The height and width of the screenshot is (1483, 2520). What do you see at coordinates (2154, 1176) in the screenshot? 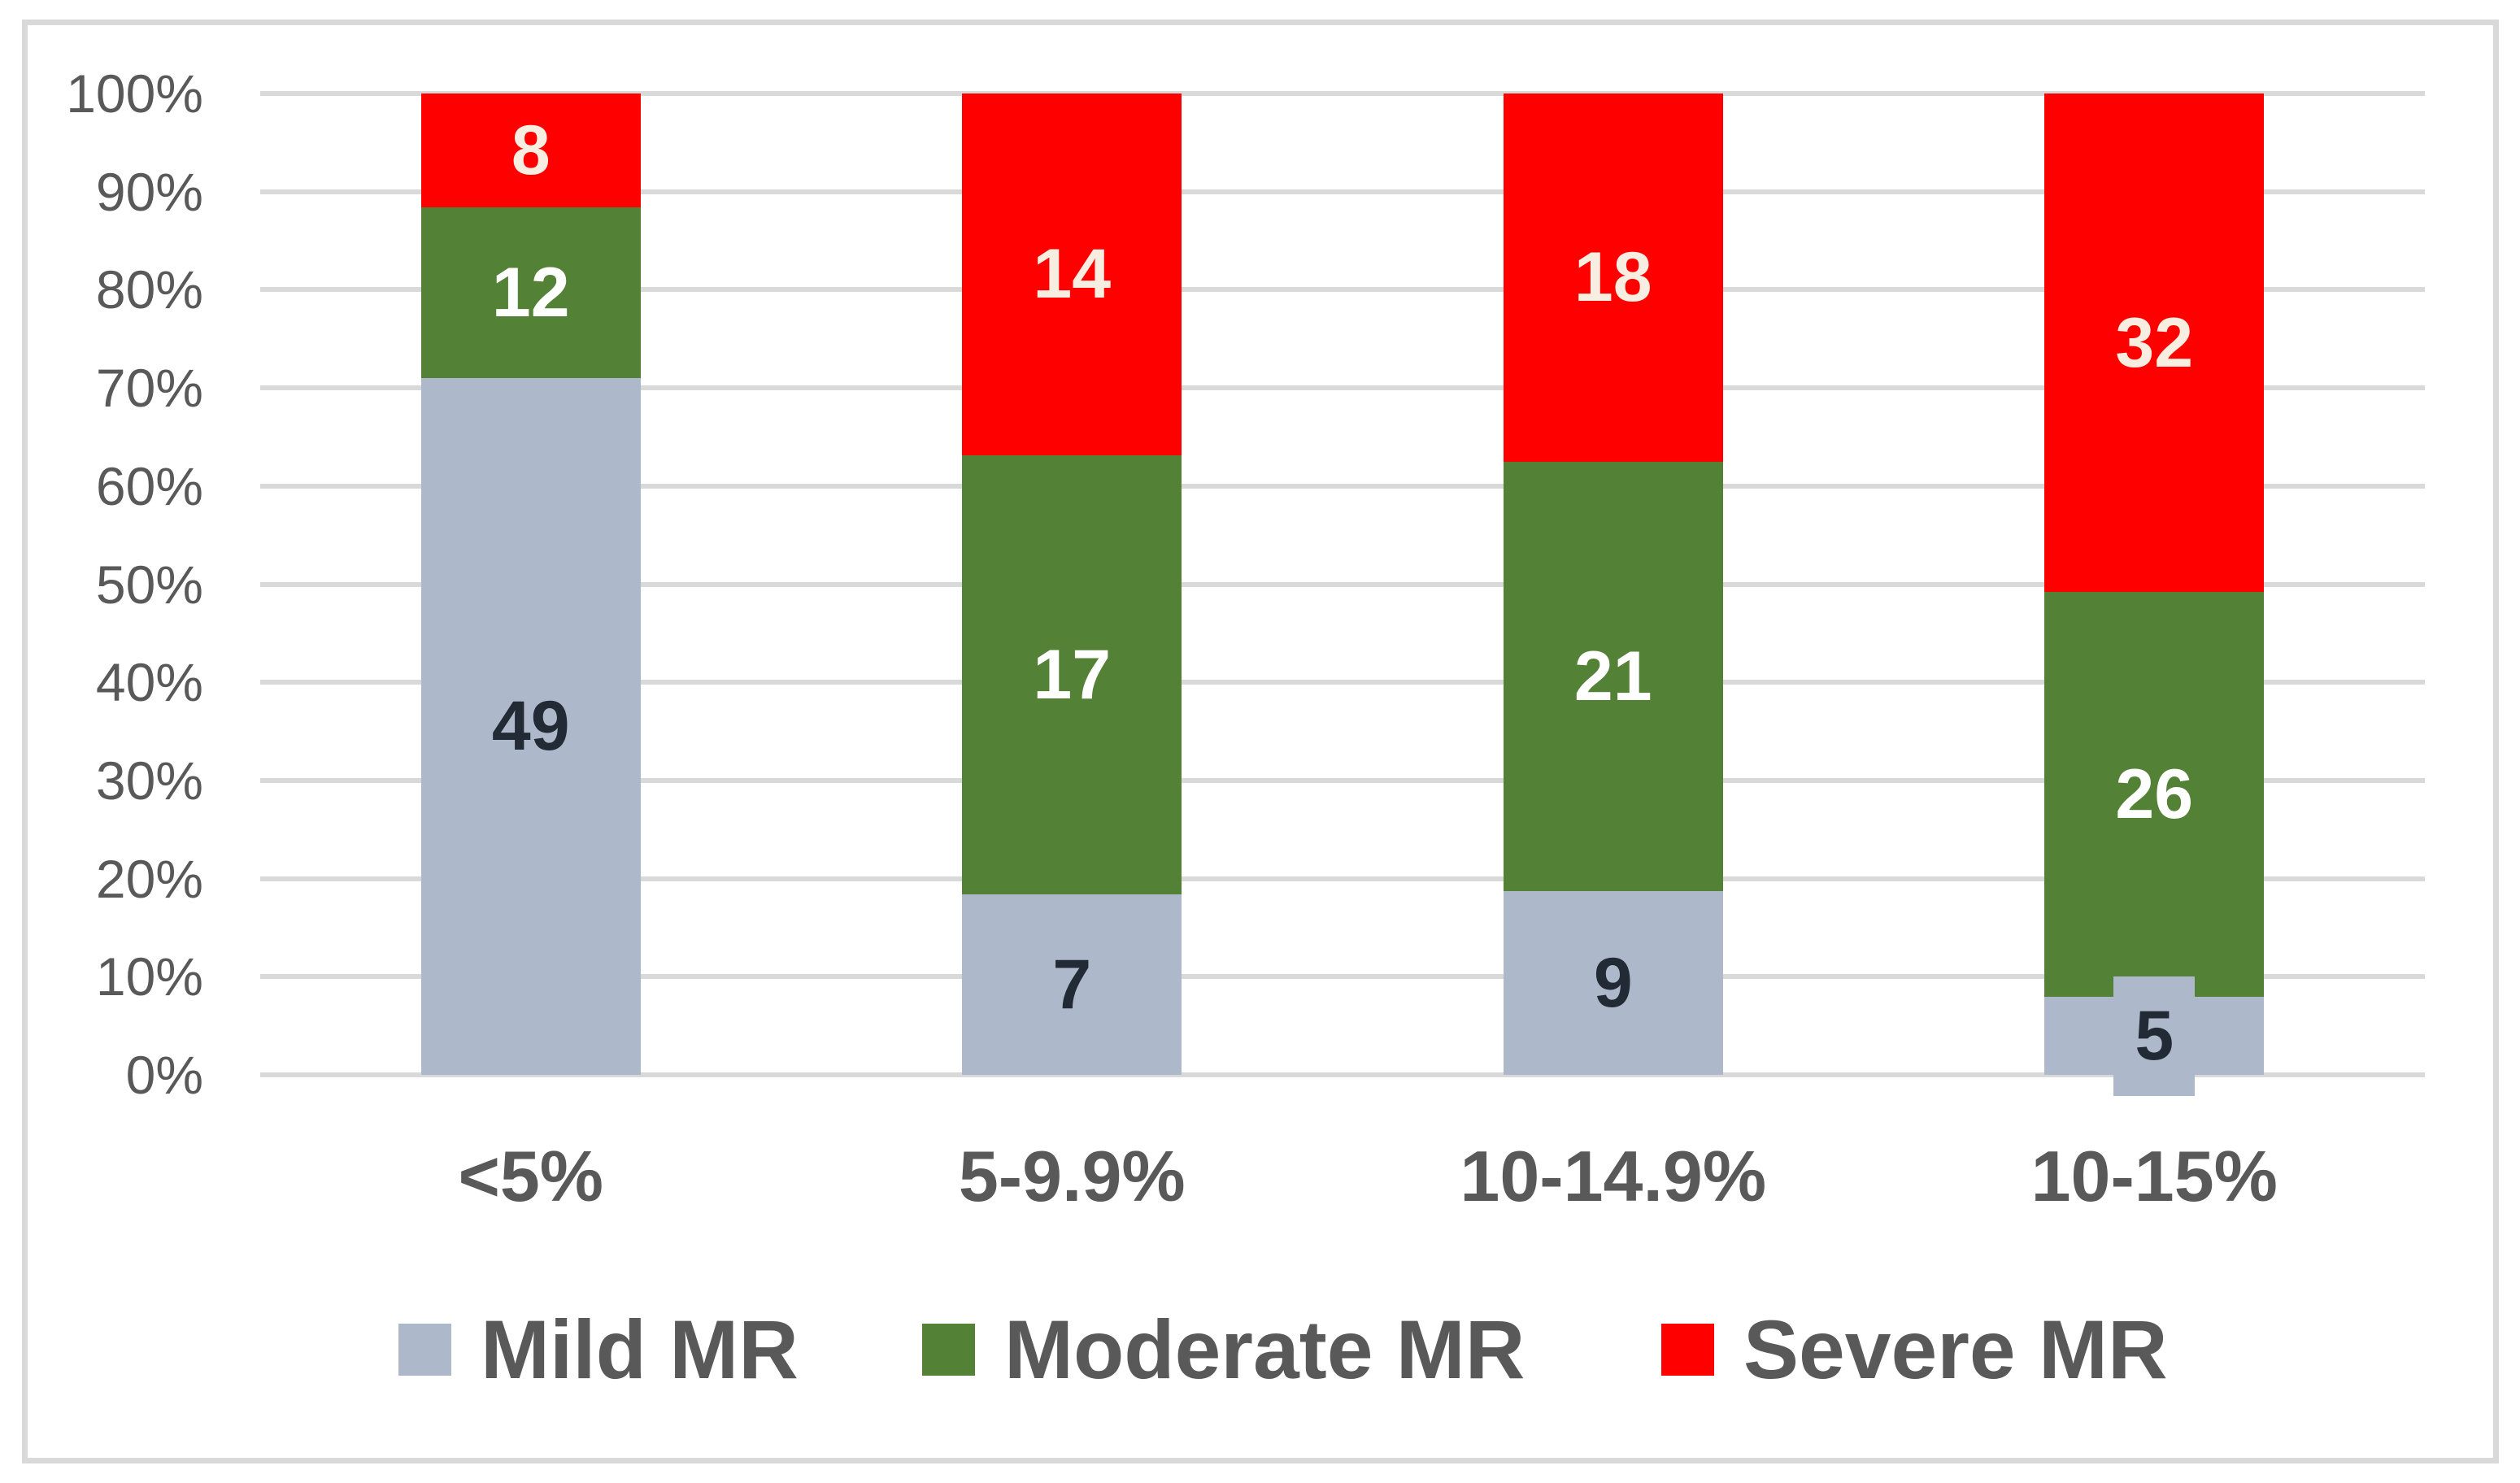
I see `x-axis-category-label: 10-15%` at bounding box center [2154, 1176].